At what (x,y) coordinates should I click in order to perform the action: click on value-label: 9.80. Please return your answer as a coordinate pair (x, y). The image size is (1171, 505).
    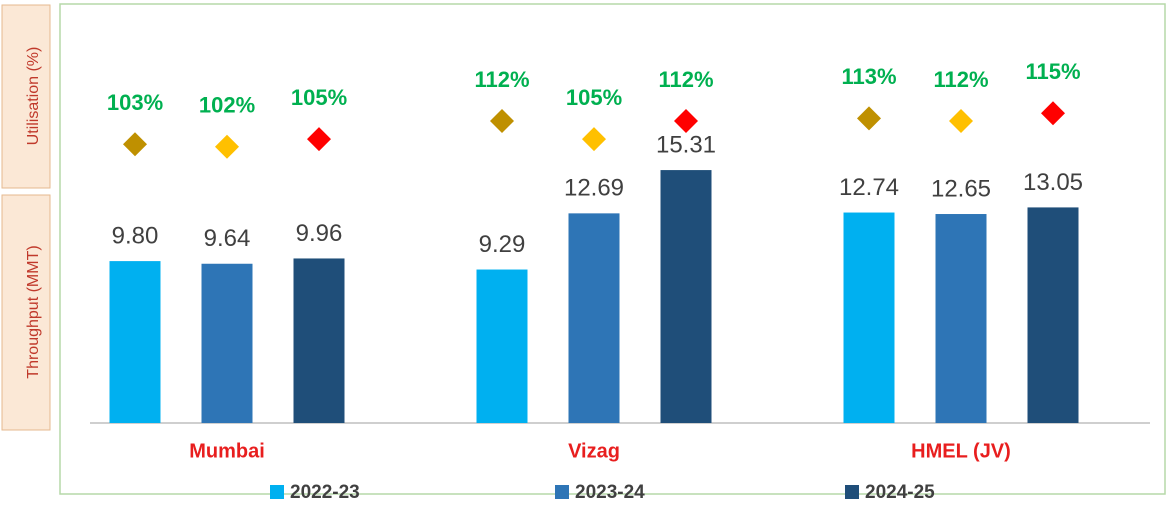
    Looking at the image, I should click on (135, 235).